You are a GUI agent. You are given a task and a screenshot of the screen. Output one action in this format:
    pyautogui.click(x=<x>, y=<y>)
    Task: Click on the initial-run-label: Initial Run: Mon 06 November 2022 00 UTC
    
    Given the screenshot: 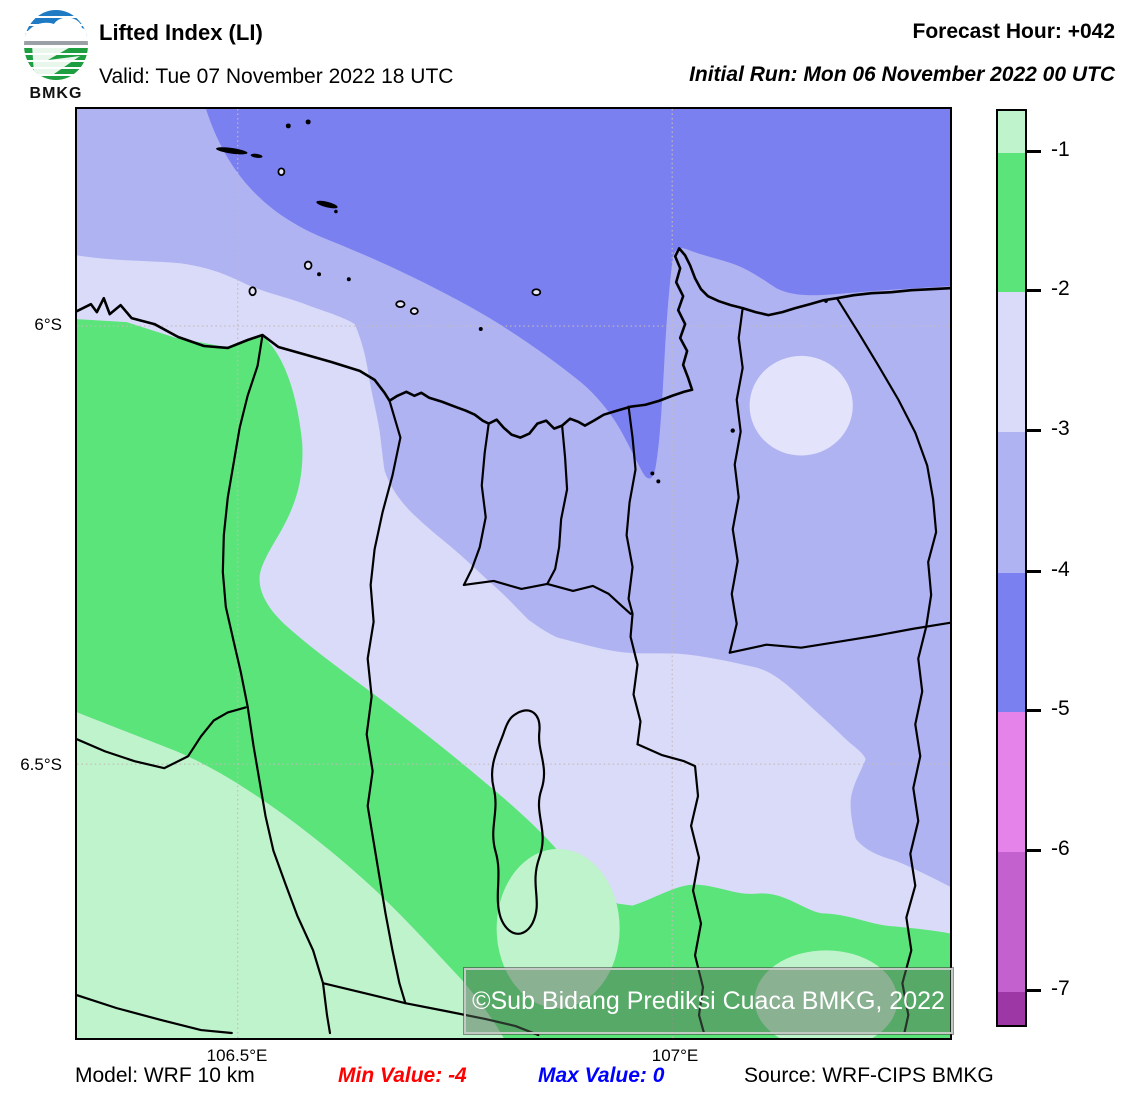 What is the action you would take?
    pyautogui.click(x=902, y=74)
    